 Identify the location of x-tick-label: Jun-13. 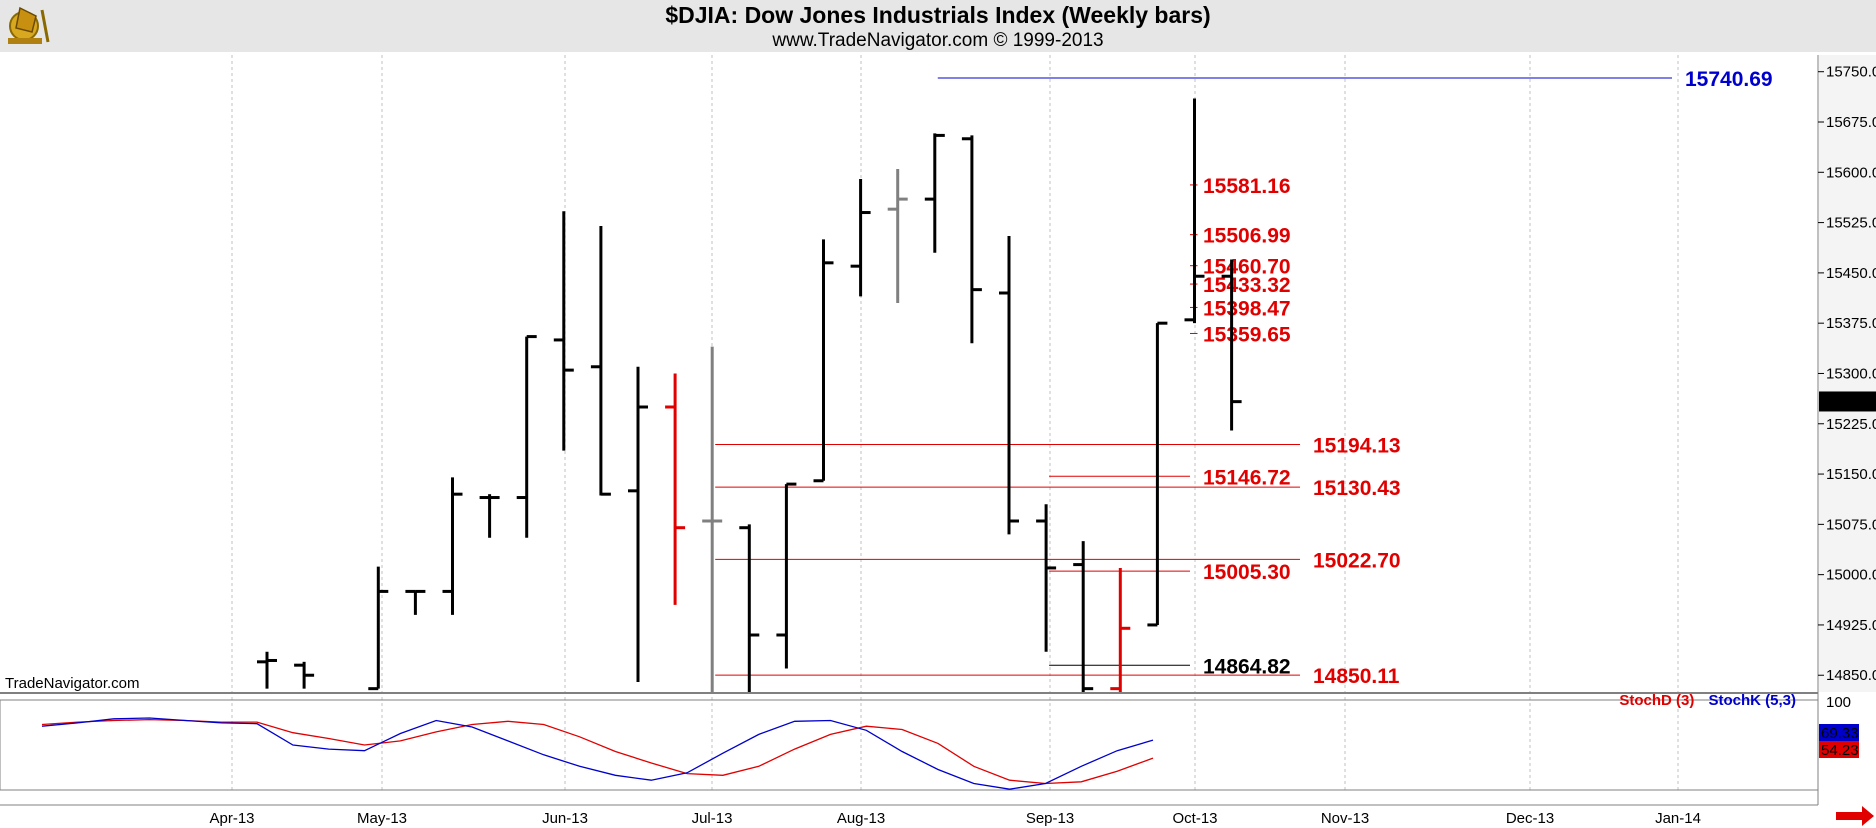
(565, 818).